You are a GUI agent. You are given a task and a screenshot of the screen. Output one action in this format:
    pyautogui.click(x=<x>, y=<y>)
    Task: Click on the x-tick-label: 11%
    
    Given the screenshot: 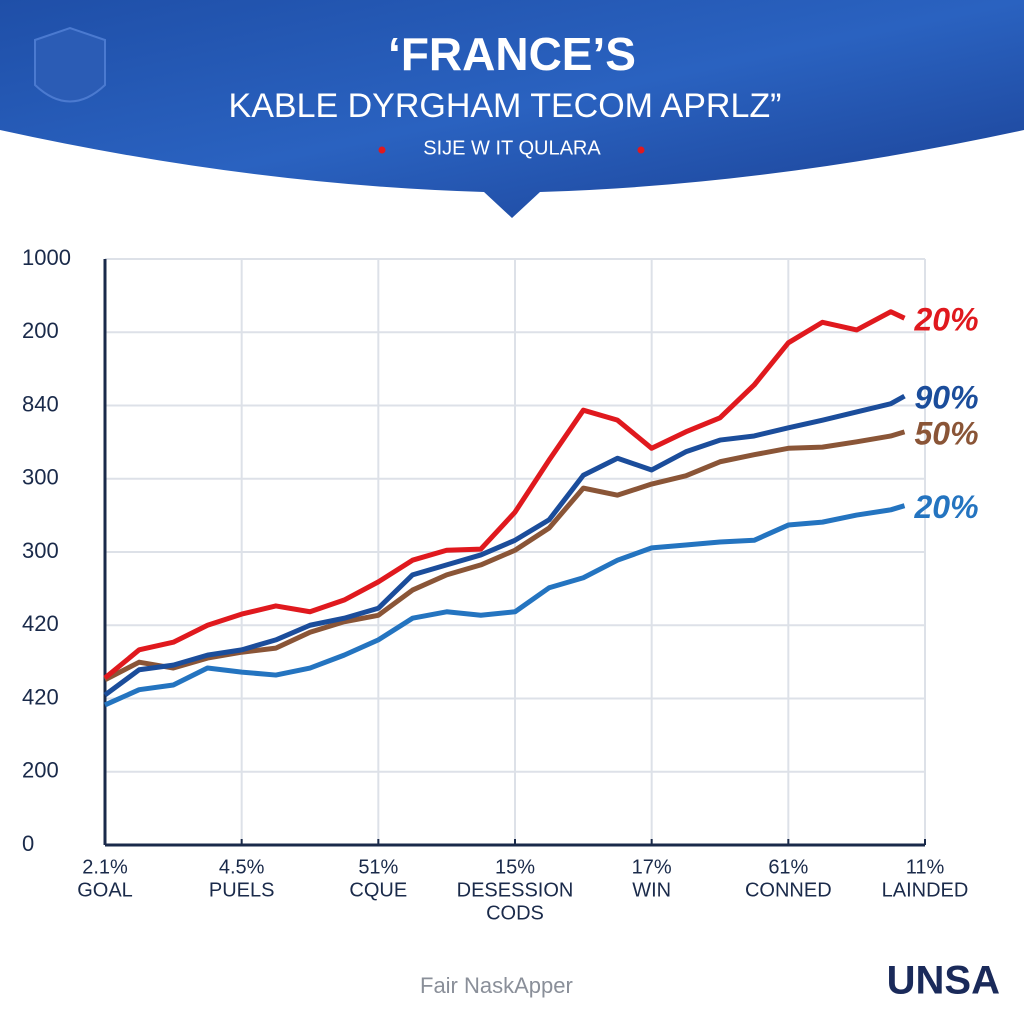 What is the action you would take?
    pyautogui.click(x=925, y=867)
    